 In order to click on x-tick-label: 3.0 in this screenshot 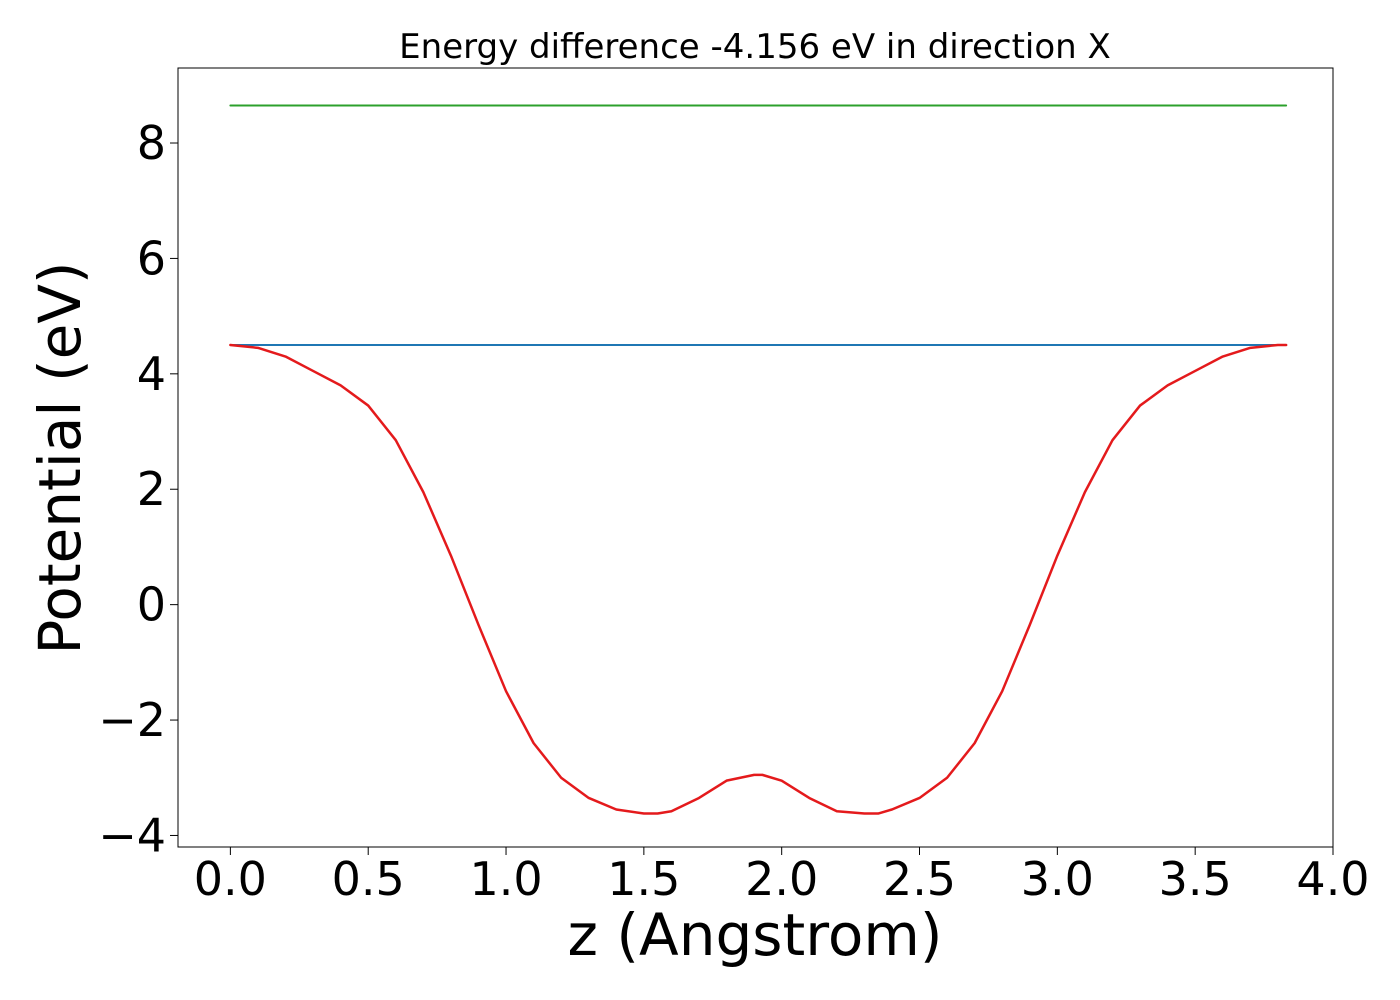, I will do `click(1057, 879)`.